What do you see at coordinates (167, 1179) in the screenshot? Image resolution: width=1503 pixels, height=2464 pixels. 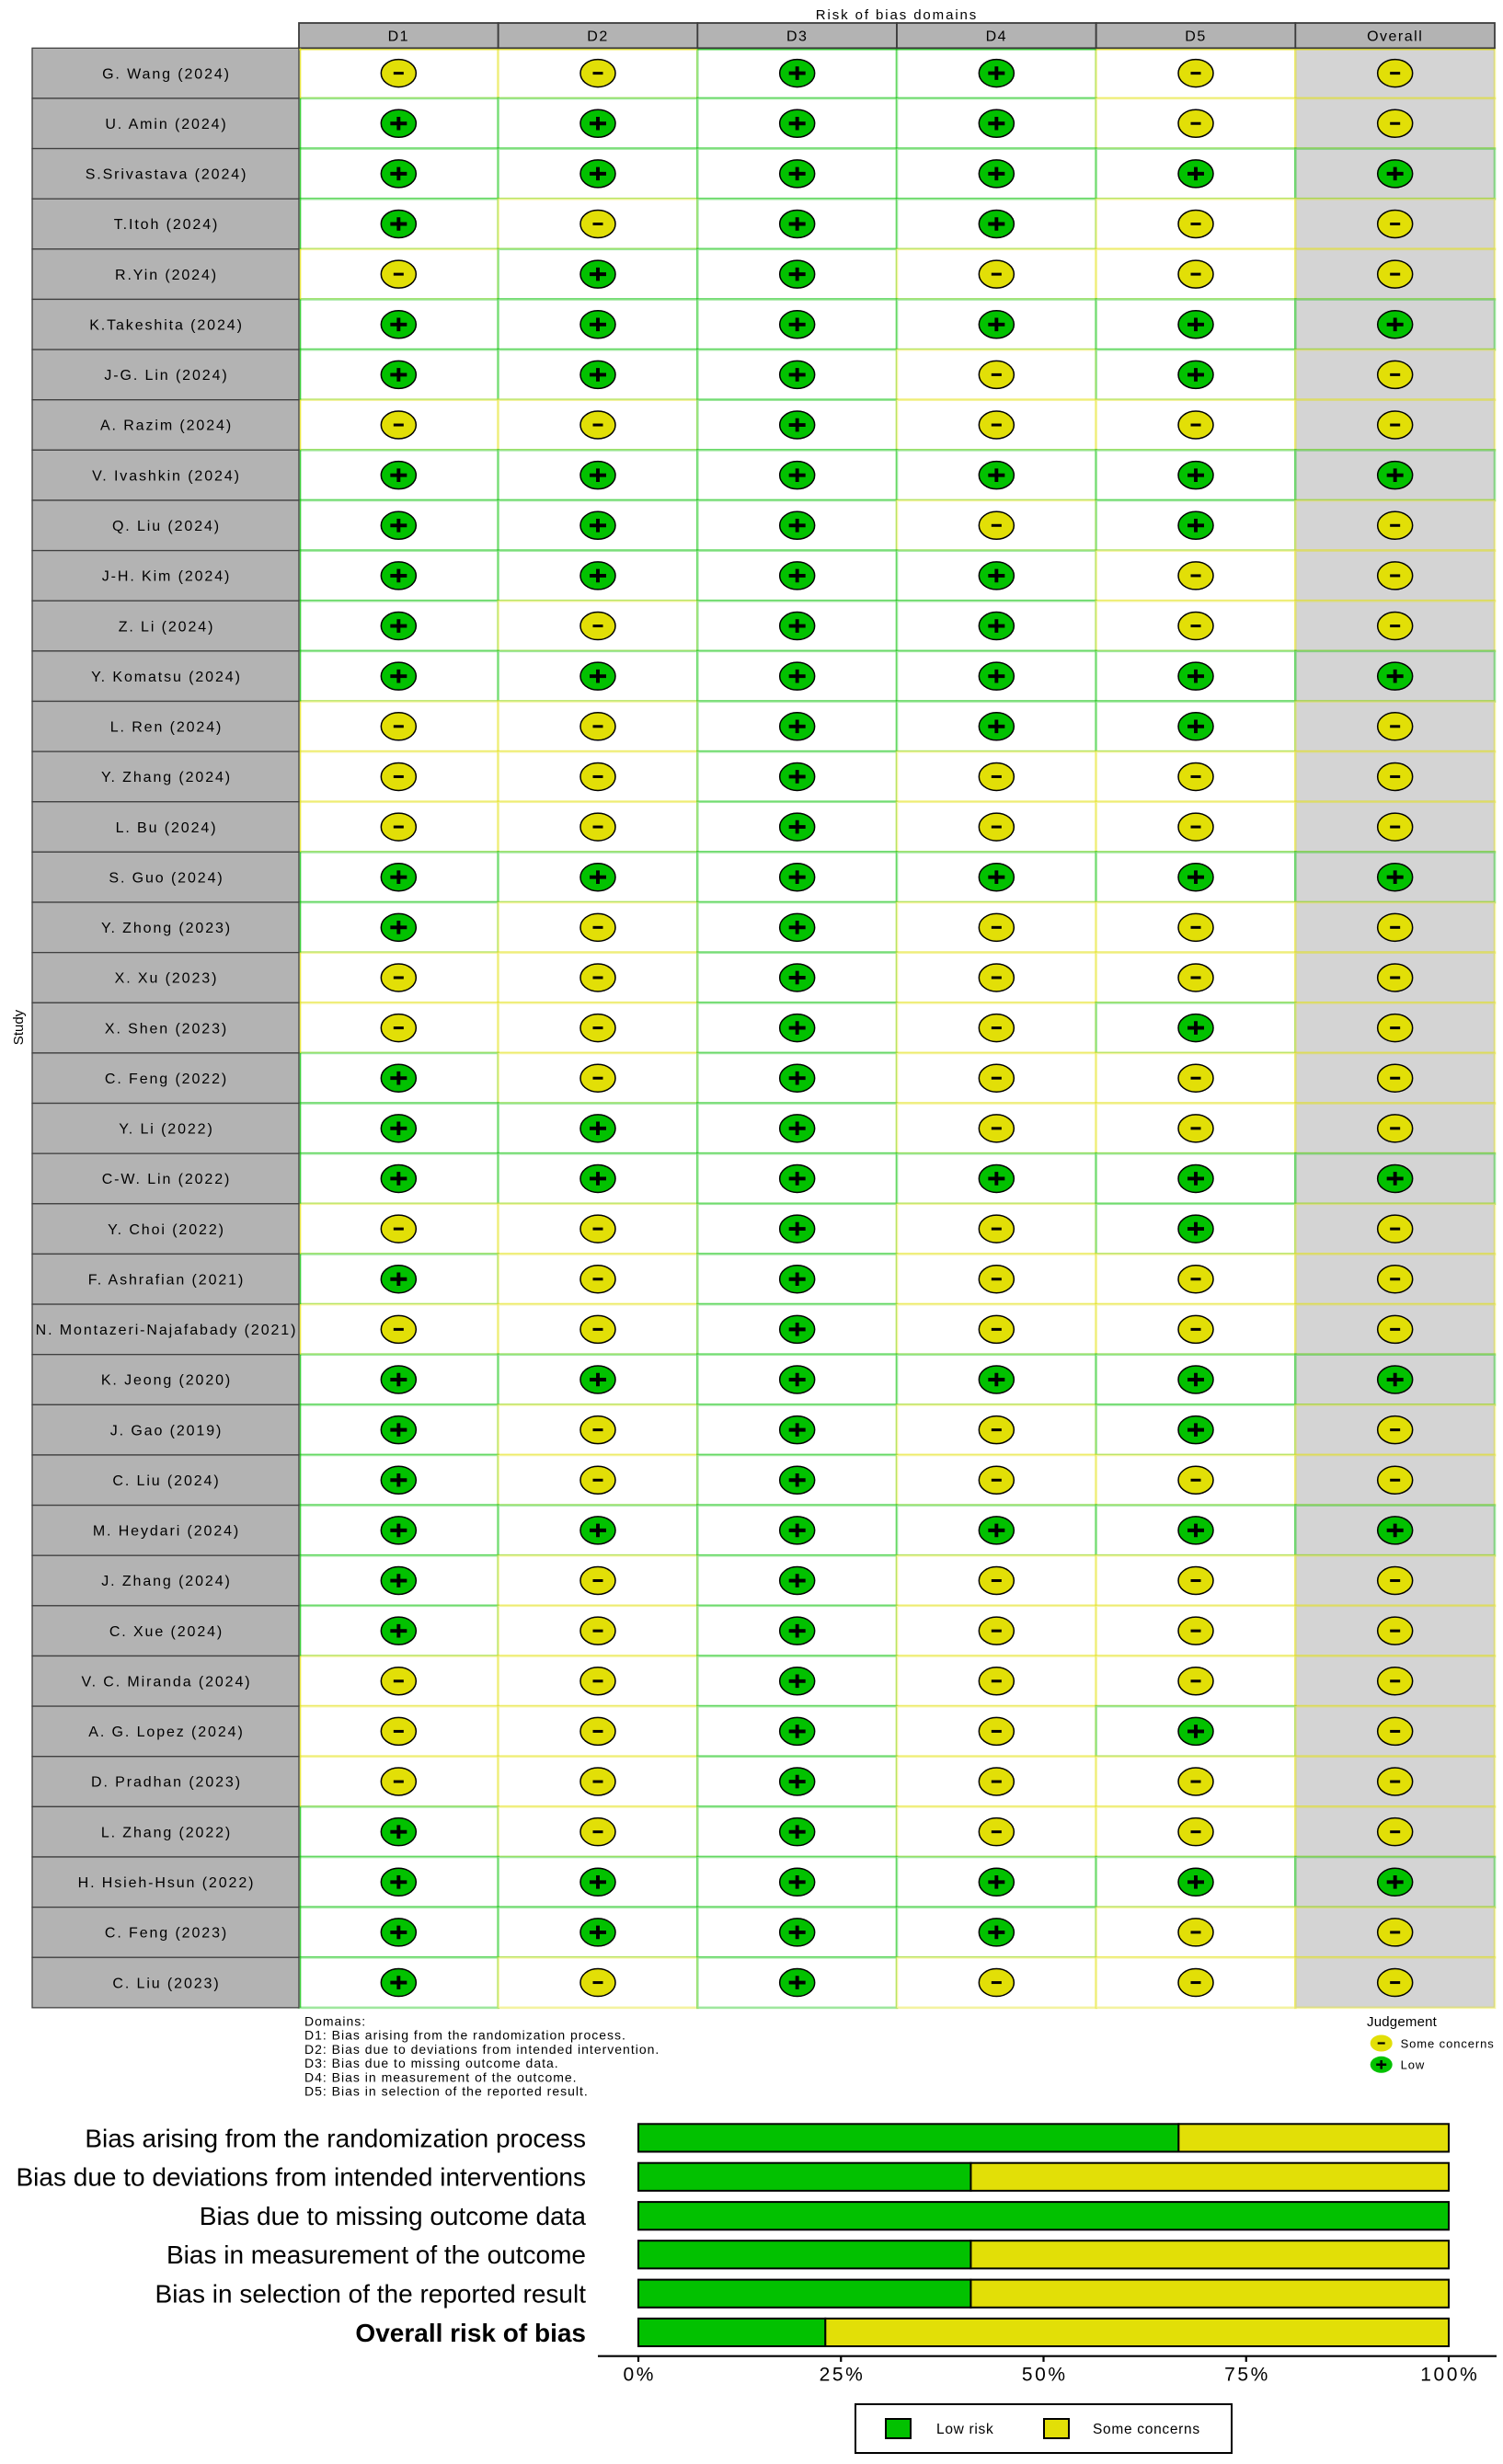 I see `svg-text: C-W. Lin (2022)` at bounding box center [167, 1179].